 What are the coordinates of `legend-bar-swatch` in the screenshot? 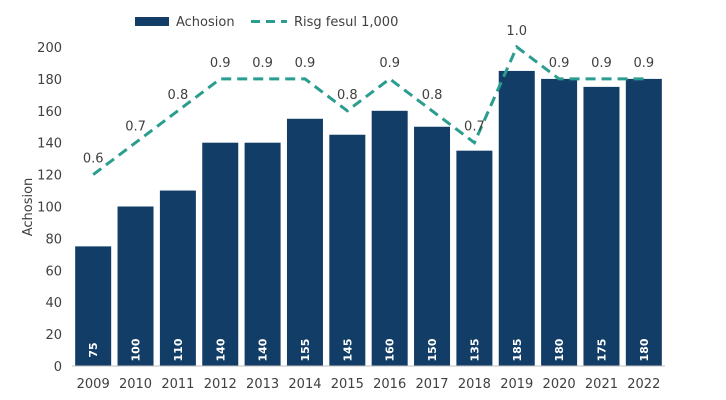 It's located at (152, 21).